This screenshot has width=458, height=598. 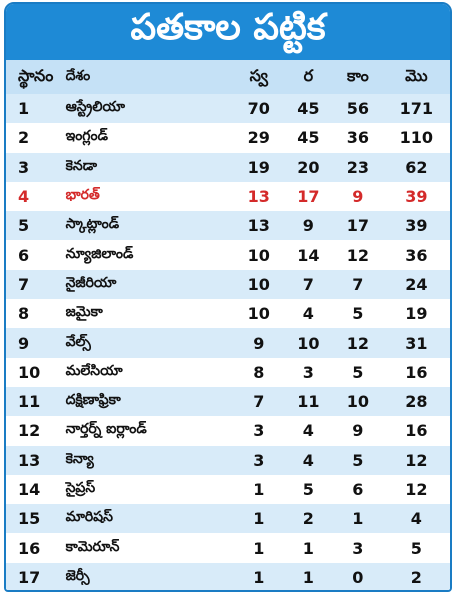 What do you see at coordinates (416, 138) in the screenshot?
I see `cell: 110` at bounding box center [416, 138].